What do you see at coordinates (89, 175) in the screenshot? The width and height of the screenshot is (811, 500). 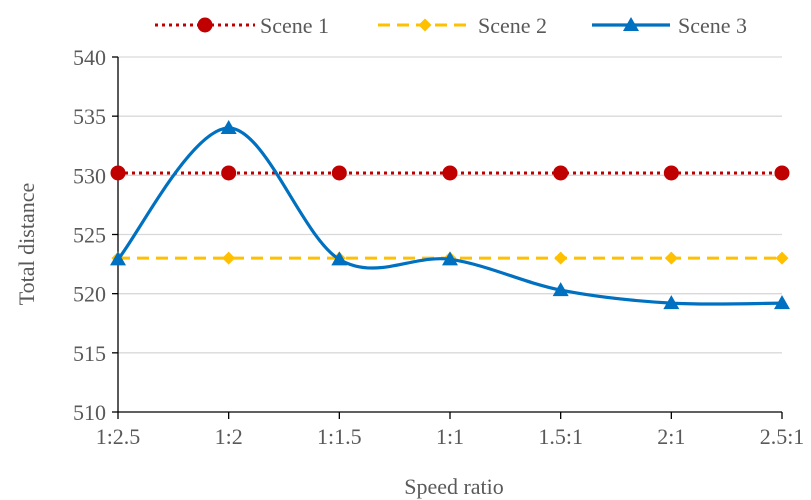 I see `y-tick-label: 530` at bounding box center [89, 175].